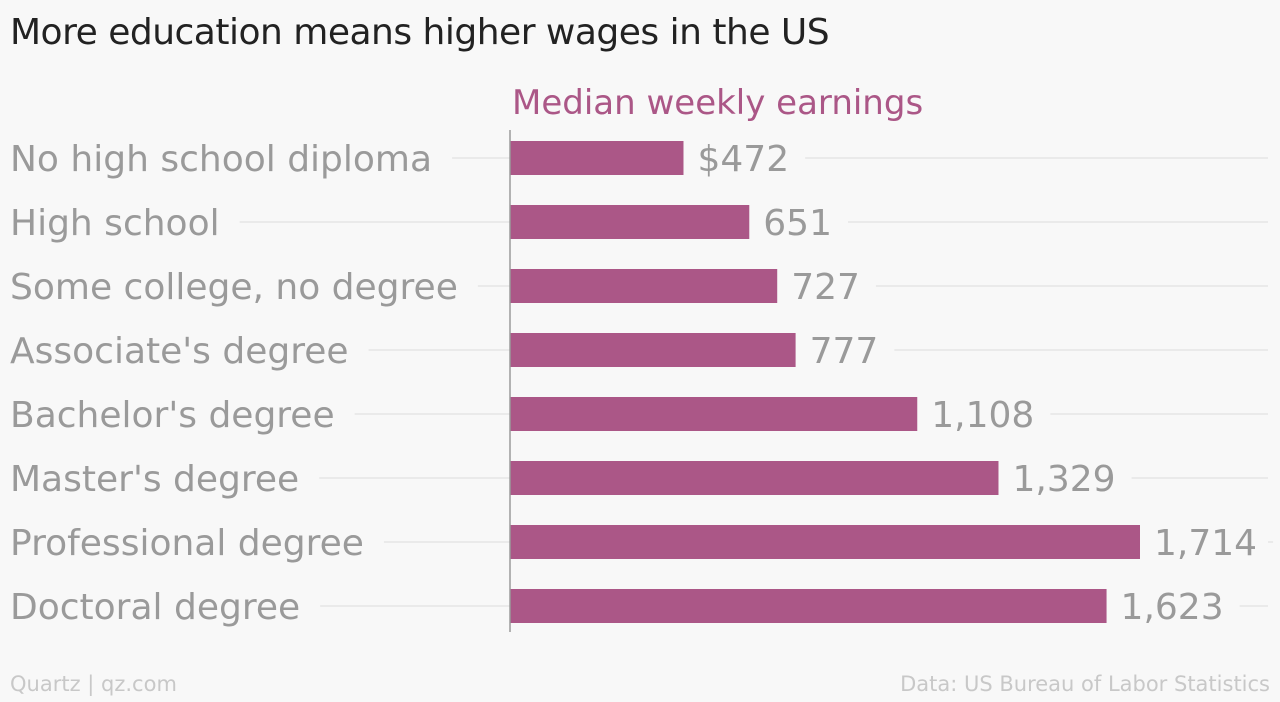 This screenshot has height=702, width=1280. What do you see at coordinates (717, 103) in the screenshot?
I see `series-label: Median weekly earnings` at bounding box center [717, 103].